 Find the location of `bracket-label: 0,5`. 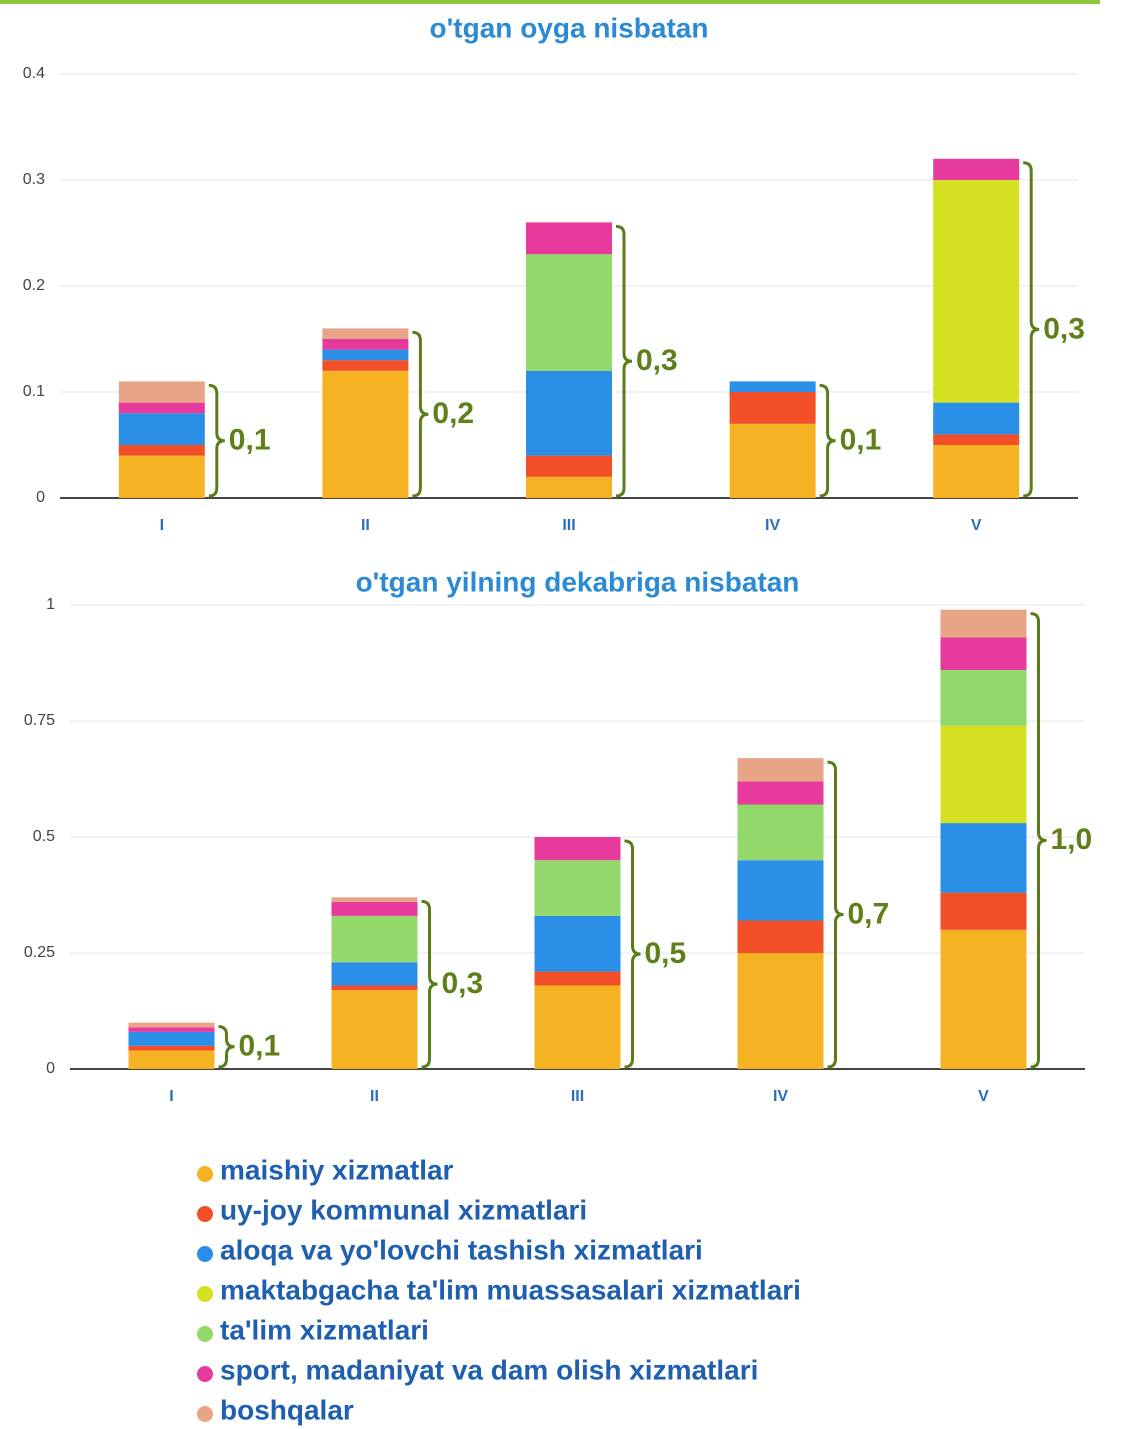

bracket-label: 0,5 is located at coordinates (666, 953).